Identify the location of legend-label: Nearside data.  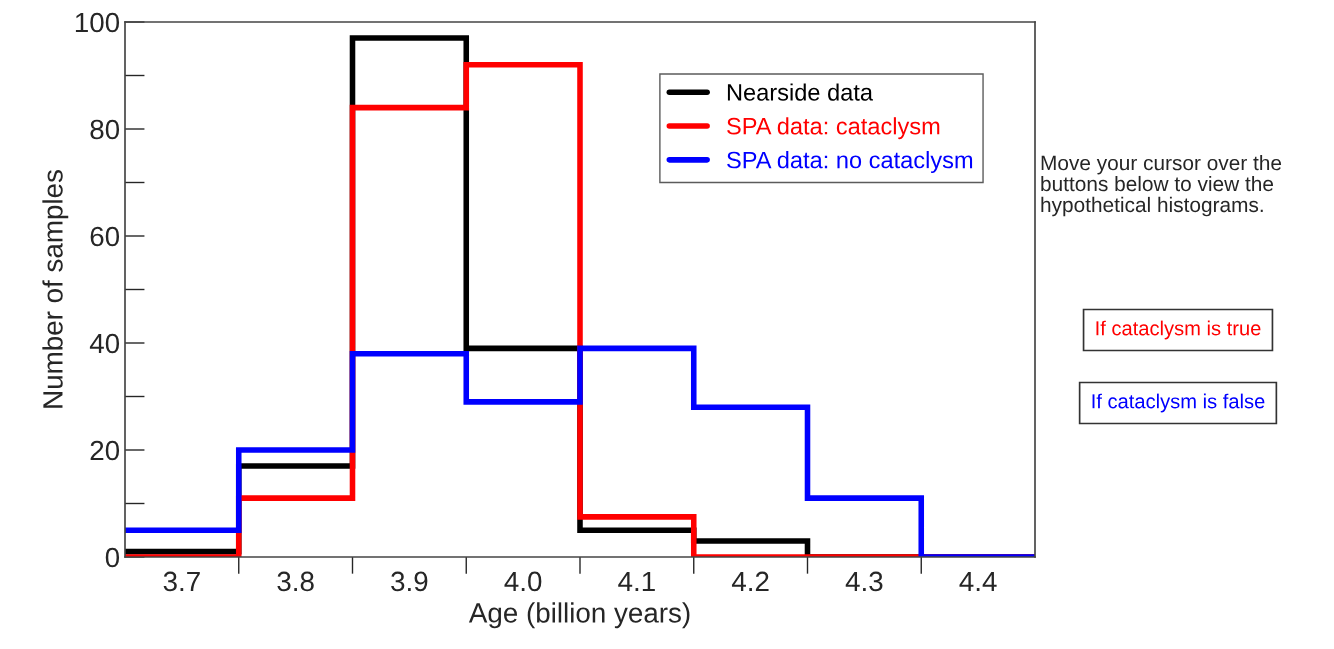
(800, 92).